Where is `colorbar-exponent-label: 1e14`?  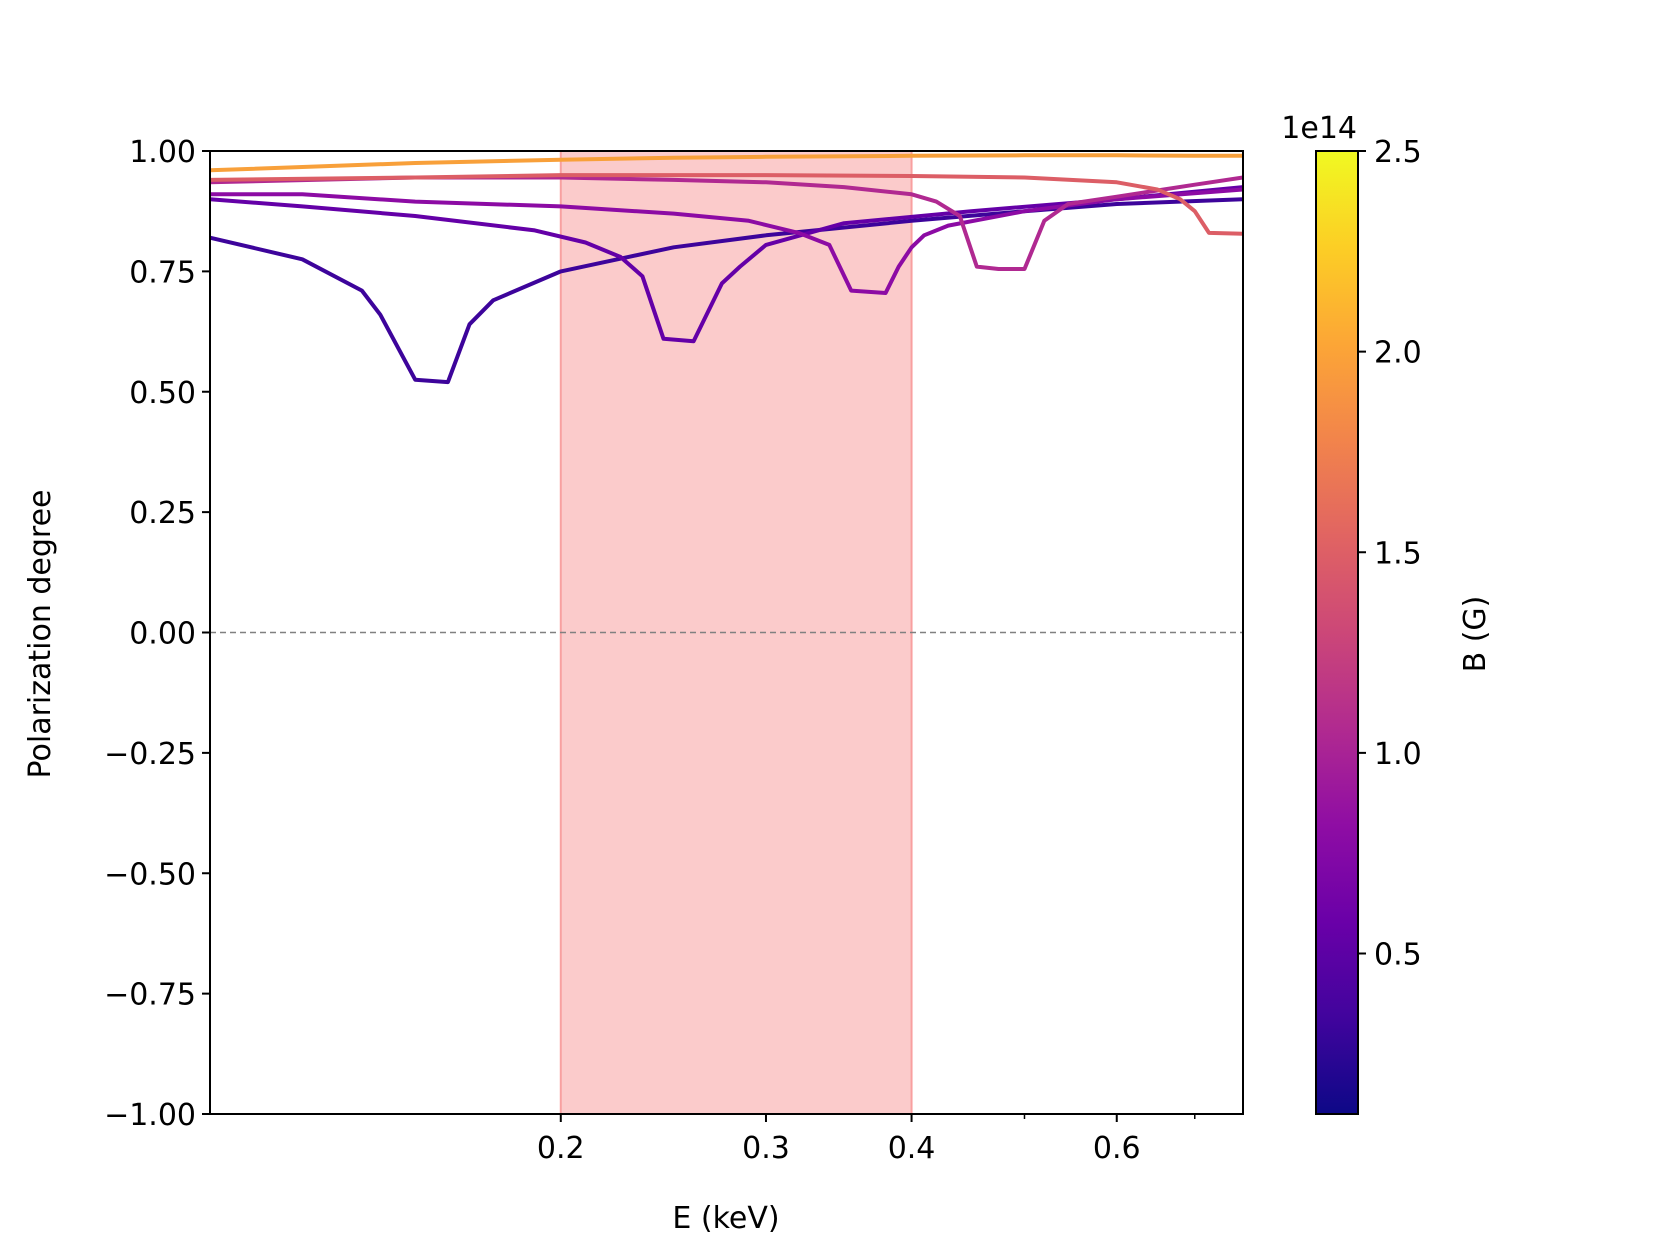 colorbar-exponent-label: 1e14 is located at coordinates (1319, 128).